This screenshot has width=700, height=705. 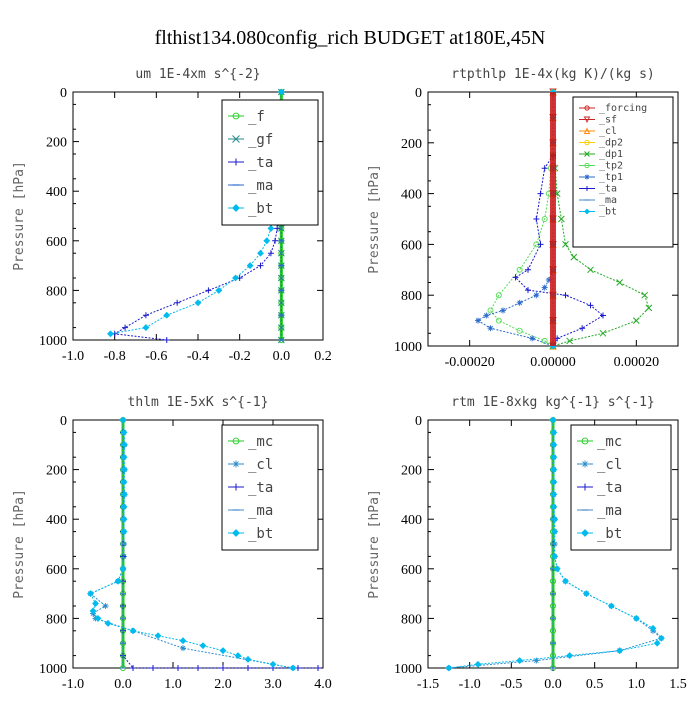 I want to click on chart-title: rtm 1E-8xkg kg^{-1} s^{-1}, so click(x=553, y=402).